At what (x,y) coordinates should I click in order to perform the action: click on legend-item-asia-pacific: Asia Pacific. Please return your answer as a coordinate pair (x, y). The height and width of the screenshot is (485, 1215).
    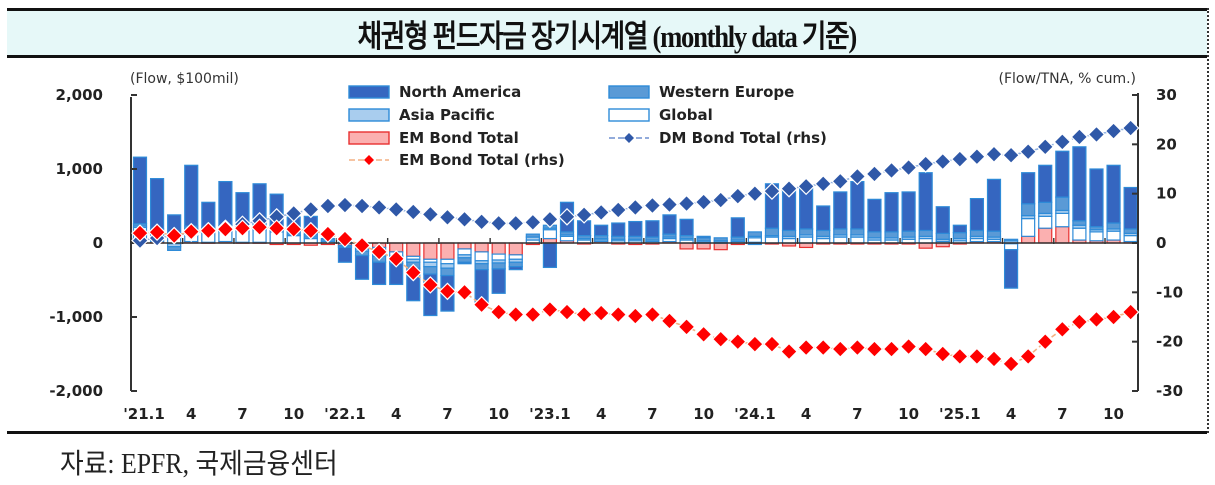
    Looking at the image, I should click on (421, 115).